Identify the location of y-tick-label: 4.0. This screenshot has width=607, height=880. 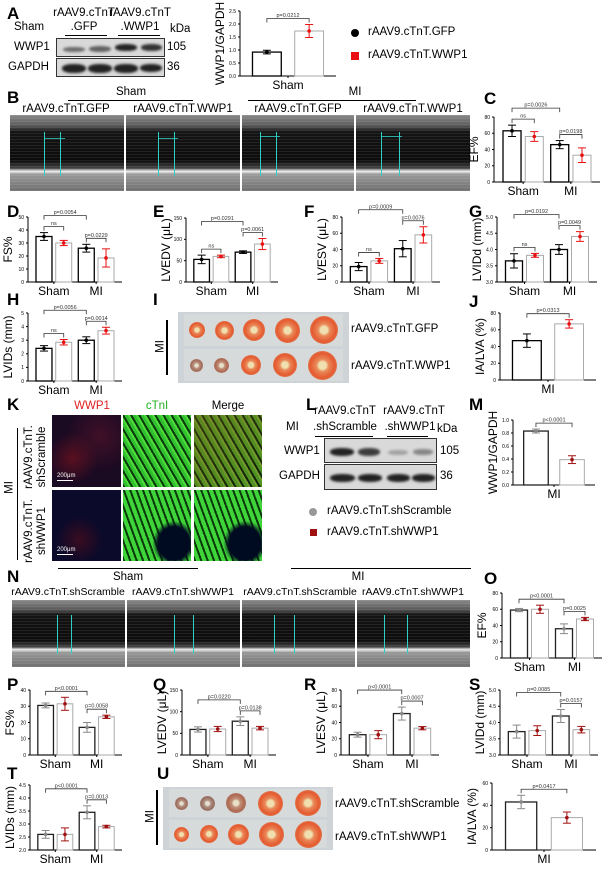
(492, 723).